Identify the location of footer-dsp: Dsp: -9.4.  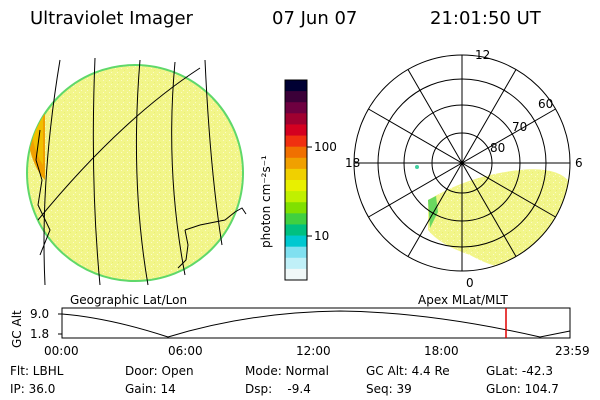
(278, 389).